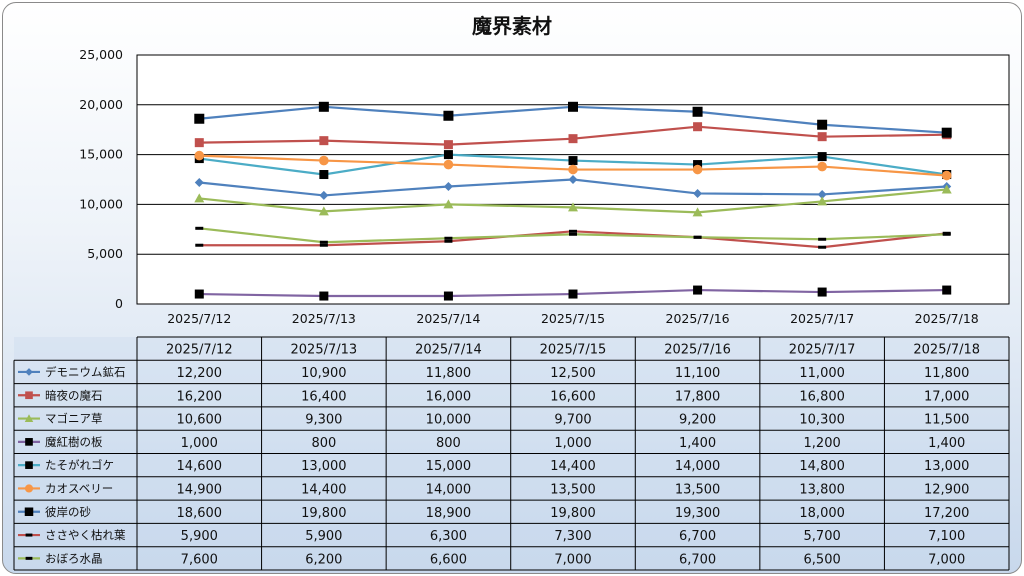 The width and height of the screenshot is (1024, 576). I want to click on x-tick-label: 2025/7/18, so click(947, 318).